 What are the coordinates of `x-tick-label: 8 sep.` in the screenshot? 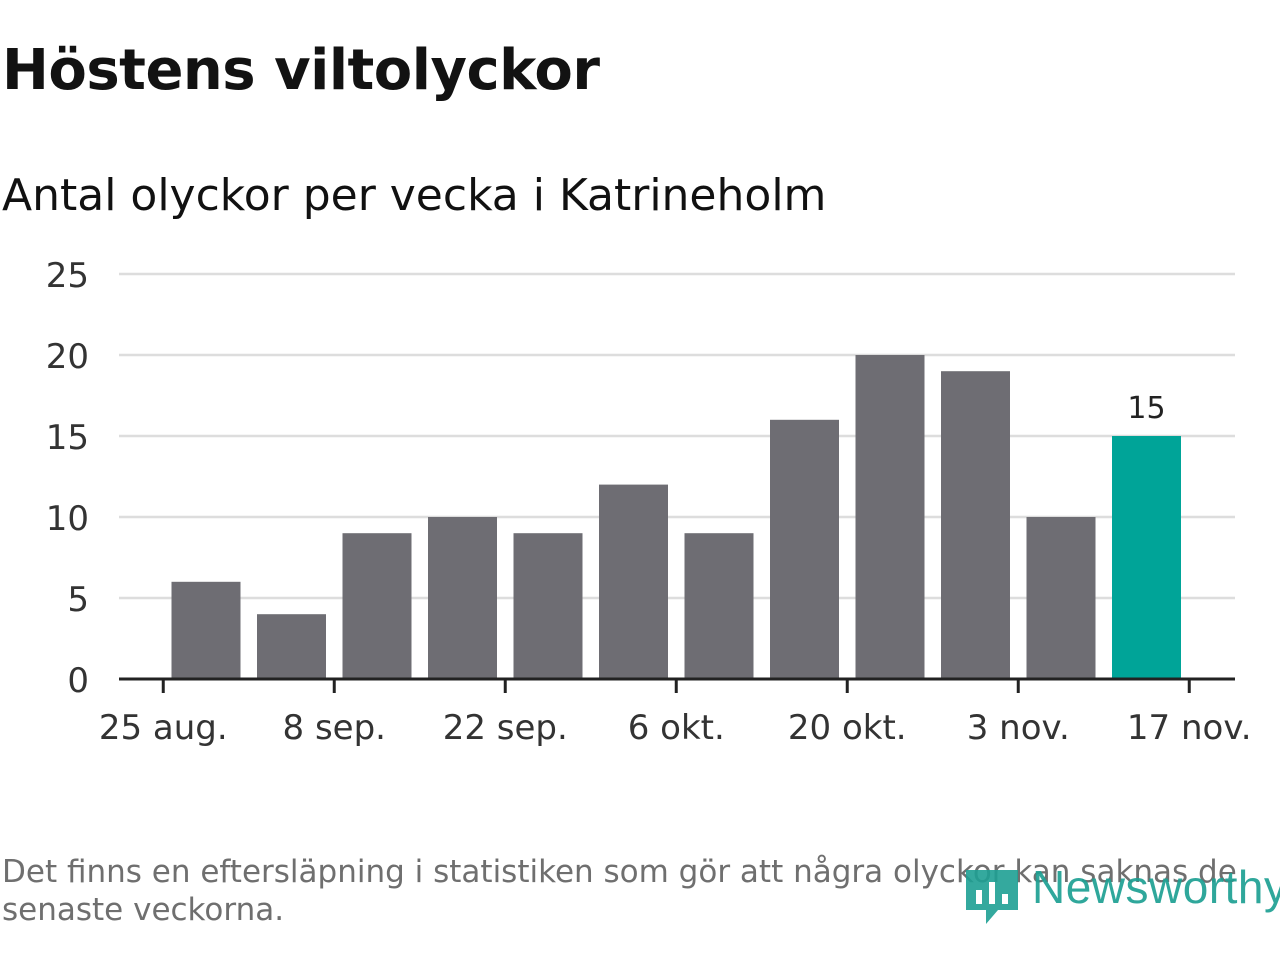 It's located at (334, 728).